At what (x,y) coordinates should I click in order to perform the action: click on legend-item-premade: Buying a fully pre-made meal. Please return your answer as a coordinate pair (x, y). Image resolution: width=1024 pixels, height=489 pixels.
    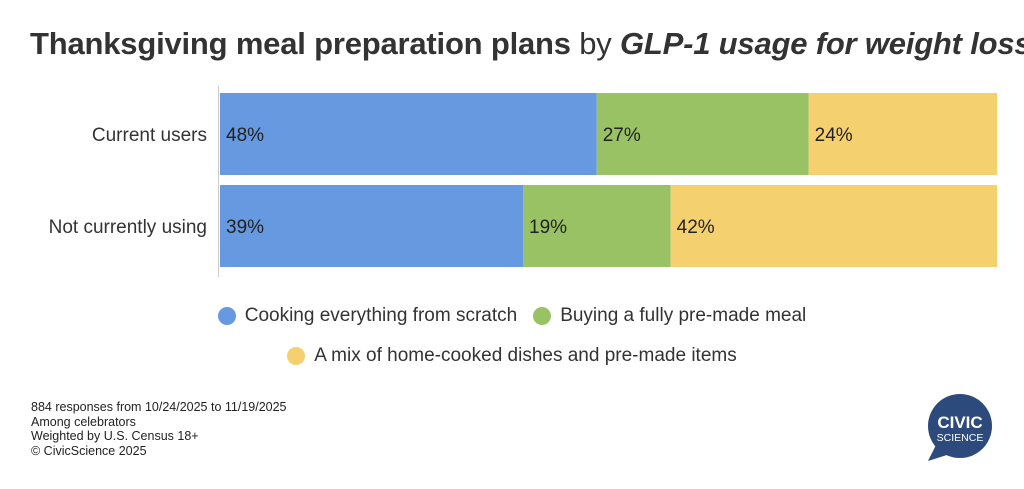
    Looking at the image, I should click on (669, 316).